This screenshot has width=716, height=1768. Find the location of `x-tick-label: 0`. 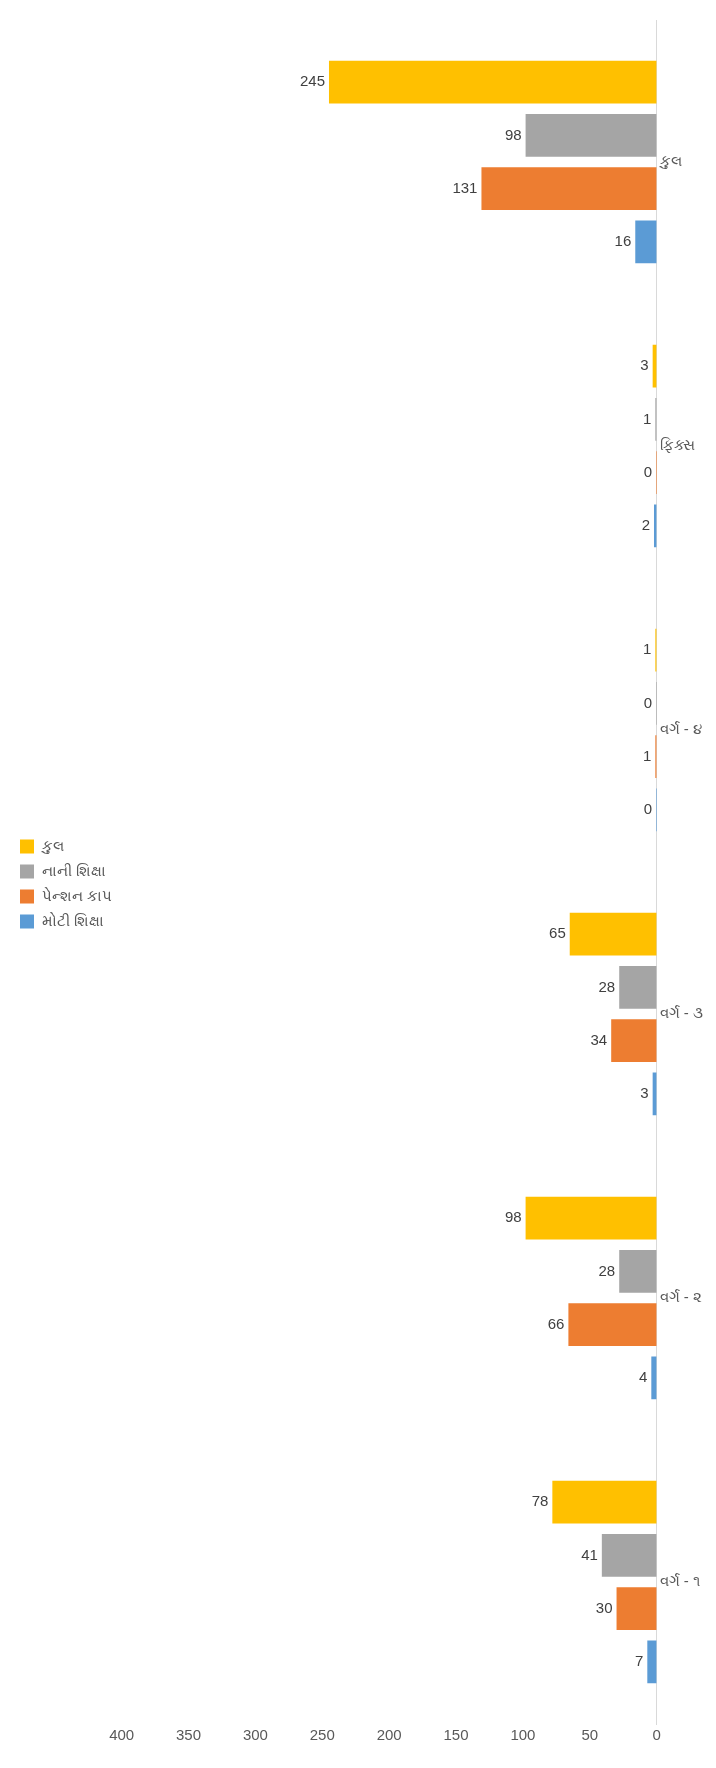

x-tick-label: 0 is located at coordinates (656, 1735).